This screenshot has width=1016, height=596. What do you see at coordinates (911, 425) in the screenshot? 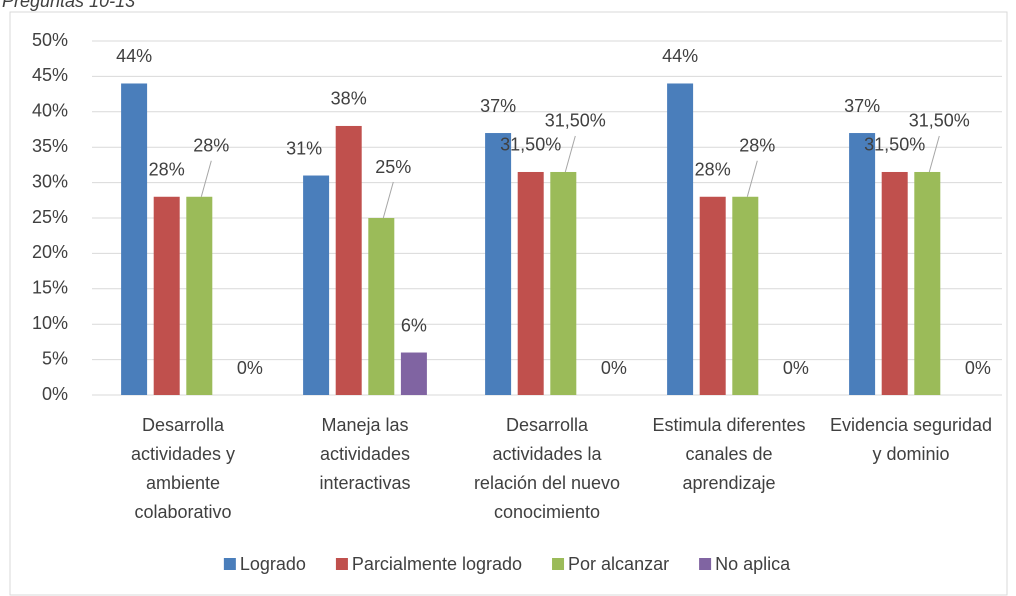
I see `x-tick-line: Evidencia seguridad` at bounding box center [911, 425].